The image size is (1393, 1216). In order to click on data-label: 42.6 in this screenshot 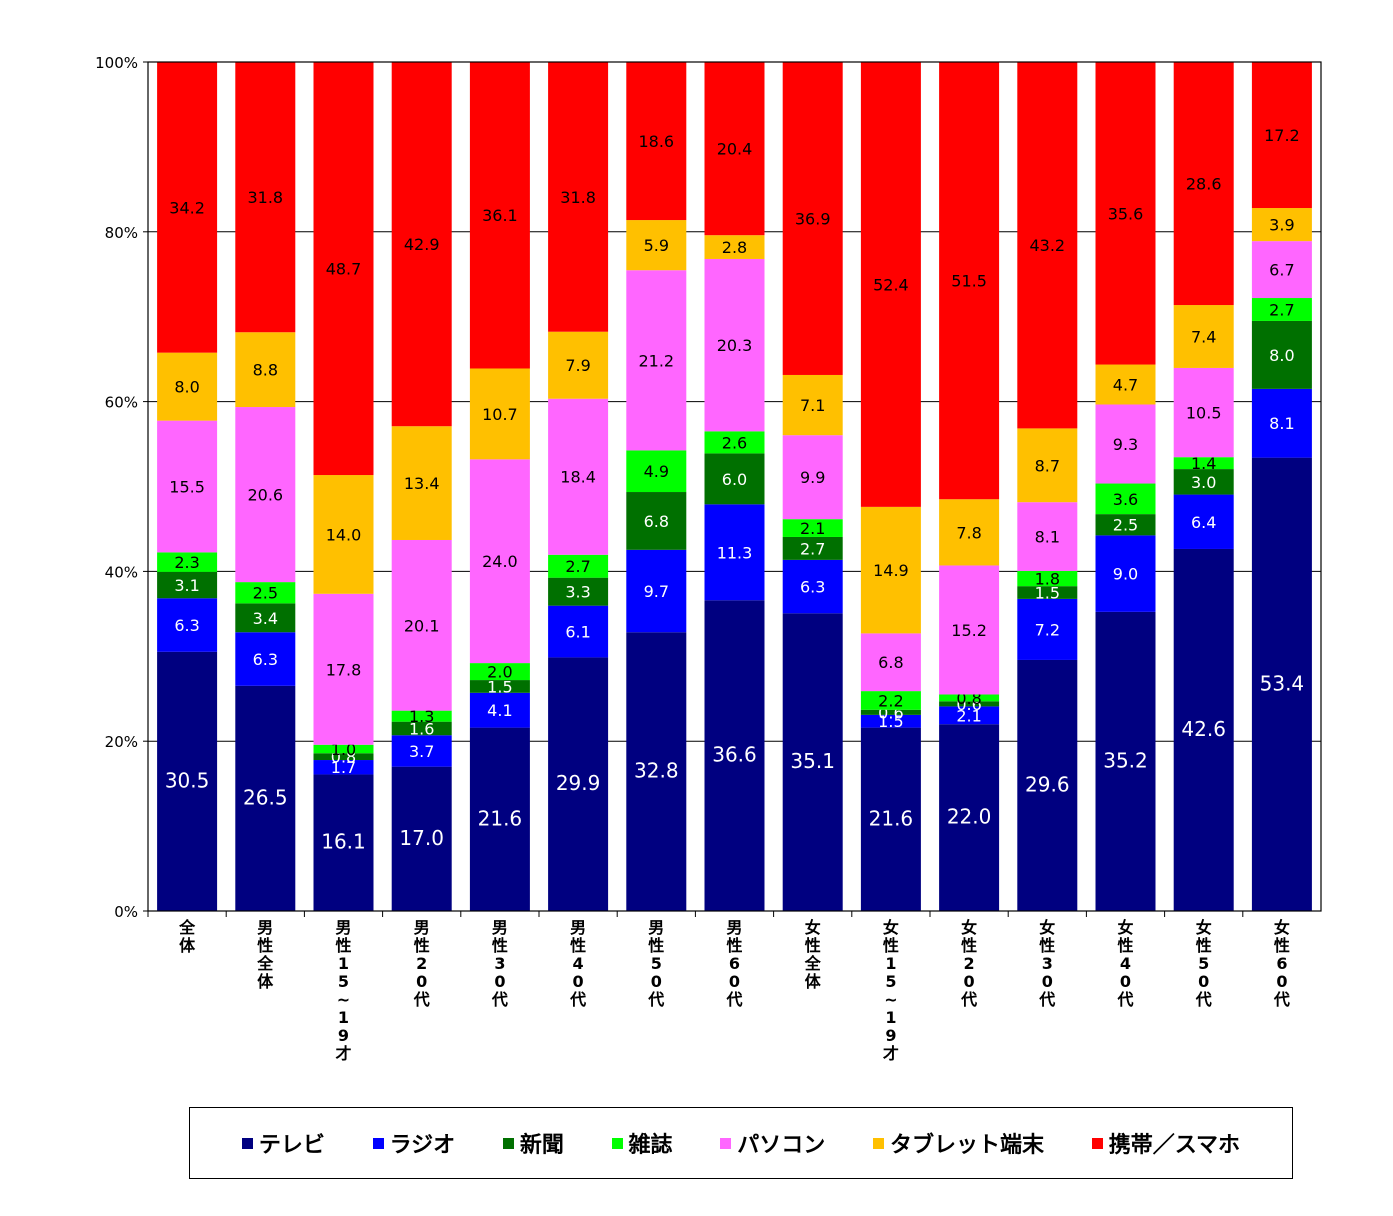, I will do `click(1203, 729)`.